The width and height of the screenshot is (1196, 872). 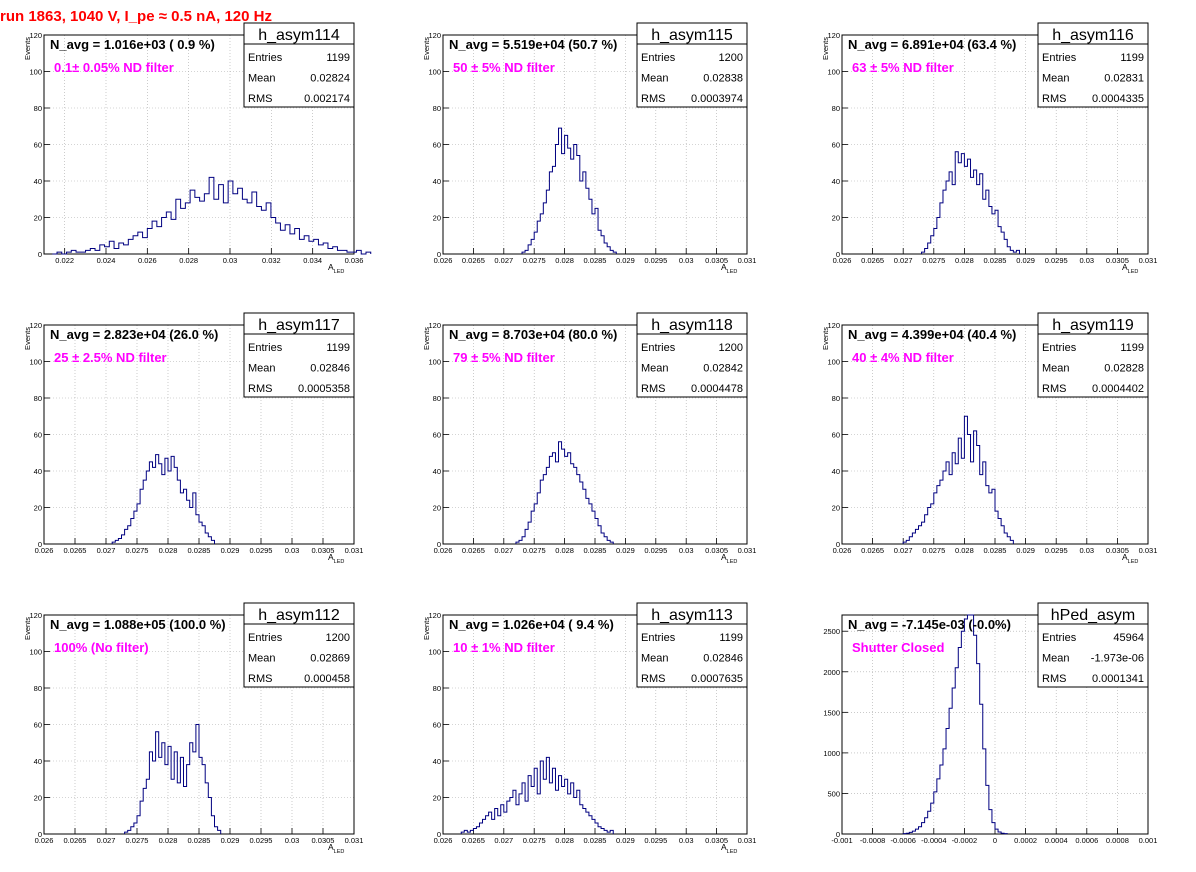 I want to click on stats-value: 1200, so click(x=731, y=58).